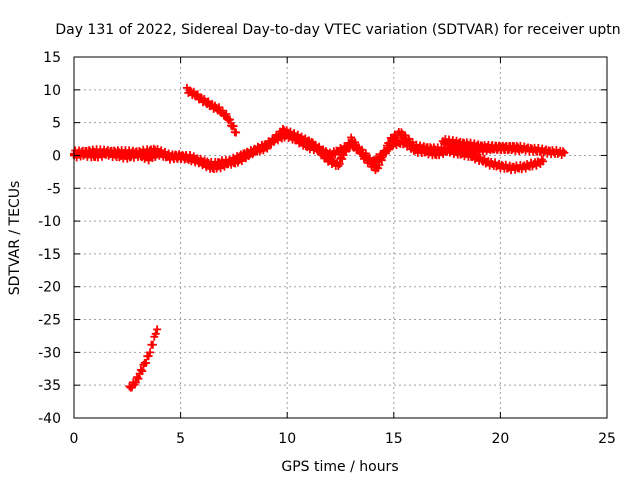  I want to click on y-tick-label: -25, so click(49, 321).